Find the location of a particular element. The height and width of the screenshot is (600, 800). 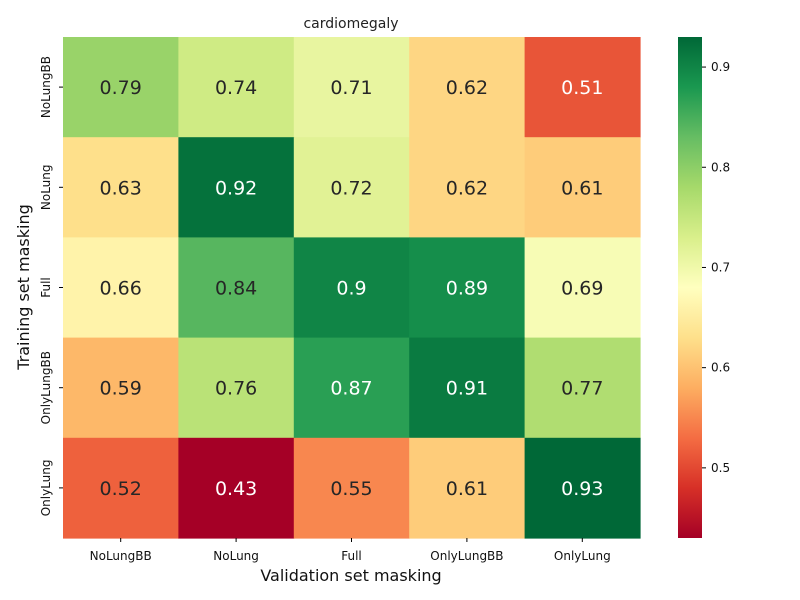

heatmap-cell-value: 0.79 is located at coordinates (121, 88).